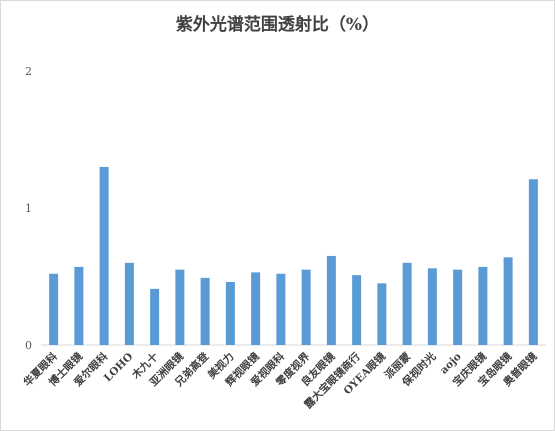  What do you see at coordinates (28, 71) in the screenshot?
I see `y-tick-label: 2` at bounding box center [28, 71].